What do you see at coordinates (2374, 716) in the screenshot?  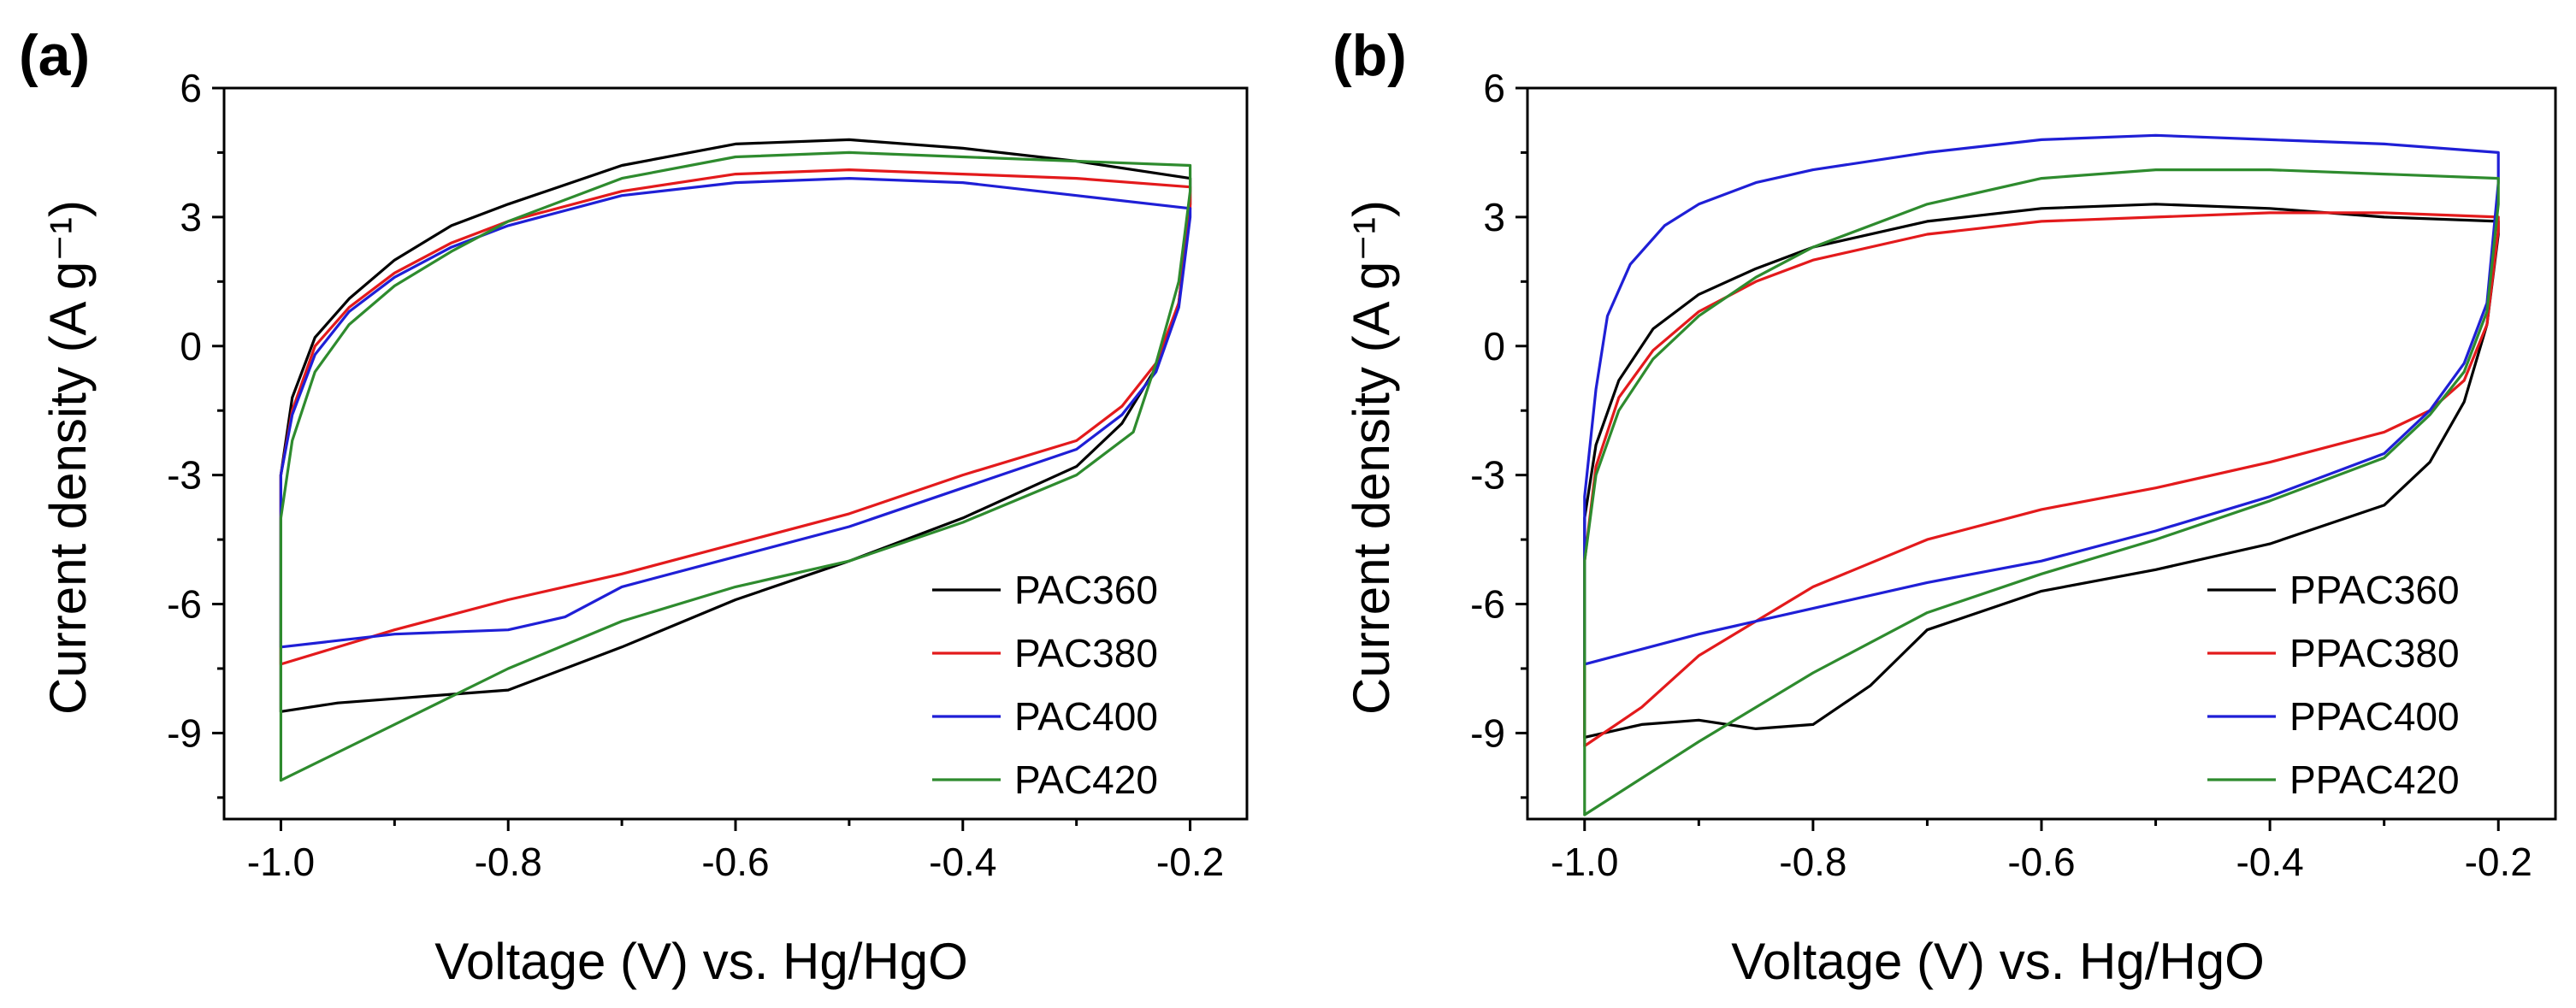 I see `legend-label-ppac400: PPAC400` at bounding box center [2374, 716].